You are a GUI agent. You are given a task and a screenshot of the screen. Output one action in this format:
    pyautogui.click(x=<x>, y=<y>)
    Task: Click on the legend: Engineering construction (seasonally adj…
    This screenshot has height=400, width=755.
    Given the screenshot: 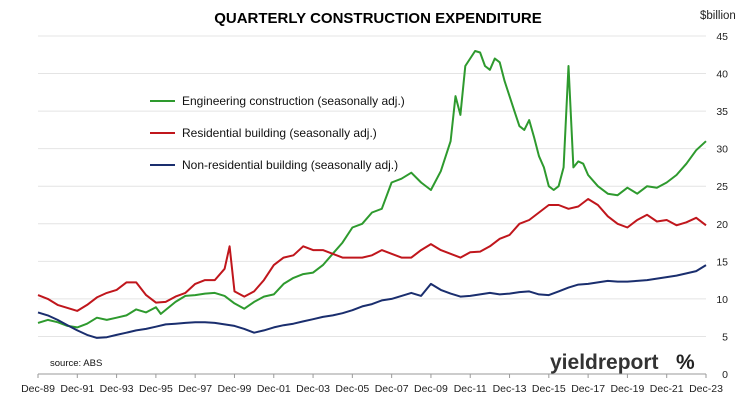 What is the action you would take?
    pyautogui.click(x=277, y=133)
    